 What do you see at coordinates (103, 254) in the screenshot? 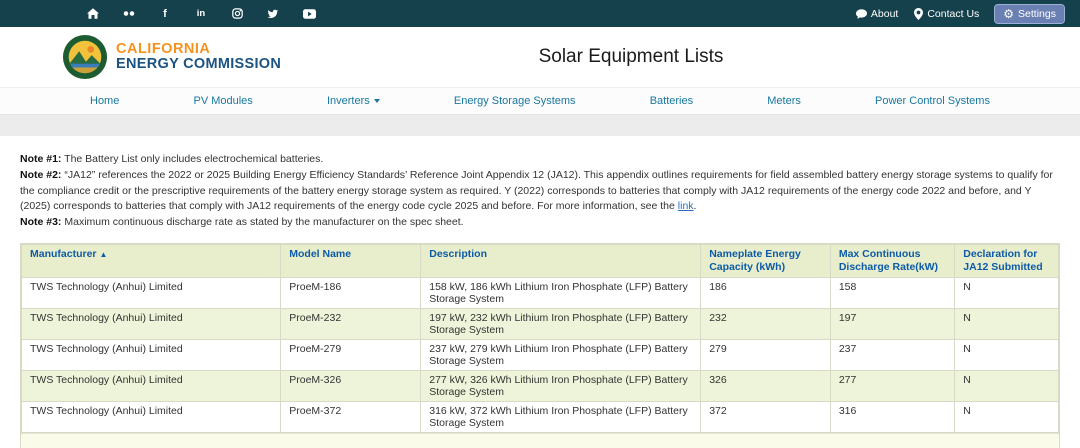
I see `sort-ascending-icon: ▲` at bounding box center [103, 254].